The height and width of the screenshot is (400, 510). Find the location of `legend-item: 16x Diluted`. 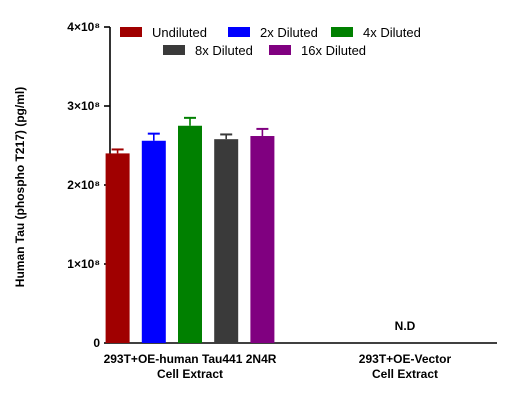

legend-item: 16x Diluted is located at coordinates (317, 50).